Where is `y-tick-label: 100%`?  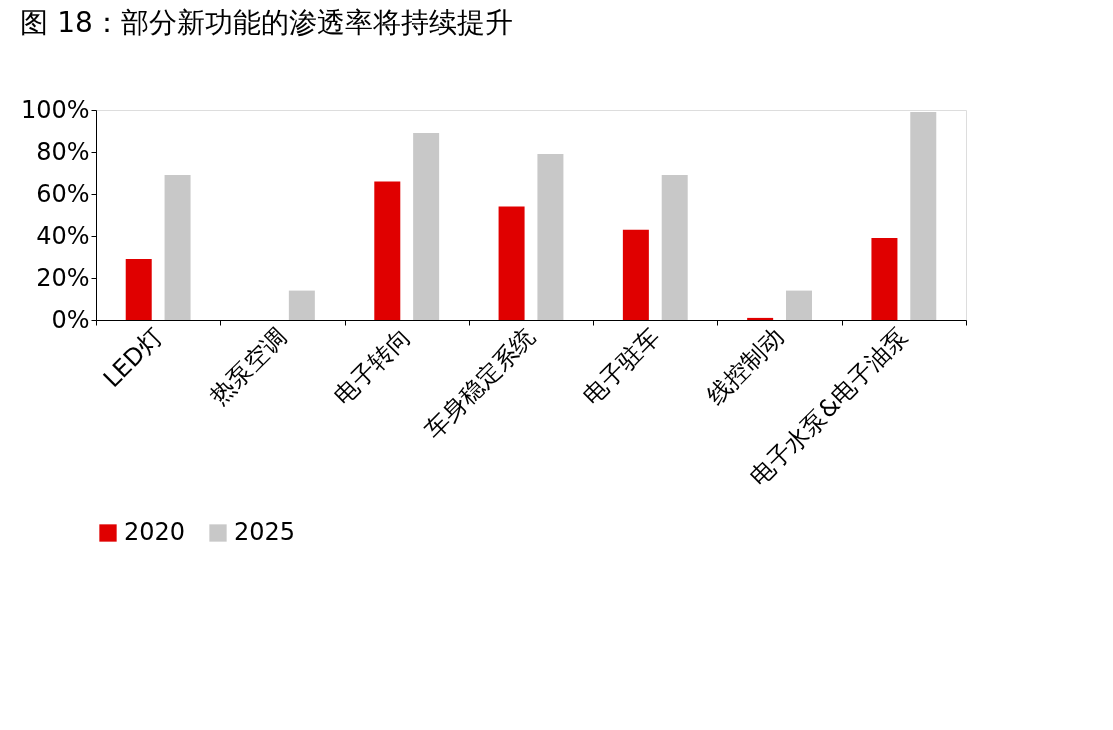
y-tick-label: 100% is located at coordinates (55, 109).